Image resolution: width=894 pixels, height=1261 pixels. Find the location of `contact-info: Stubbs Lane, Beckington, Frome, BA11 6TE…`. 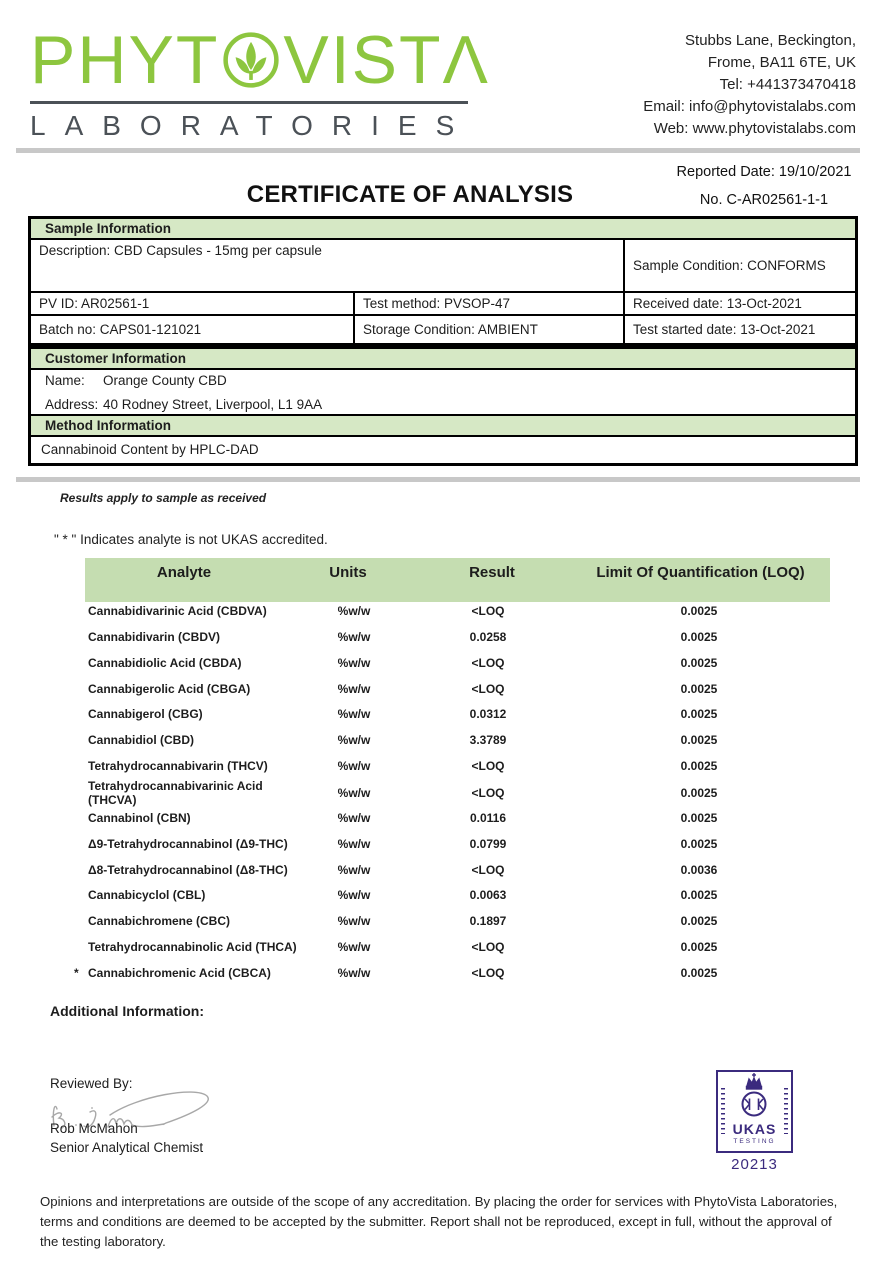

contact-info: Stubbs Lane, Beckington, Frome, BA11 6TE… is located at coordinates (749, 85).